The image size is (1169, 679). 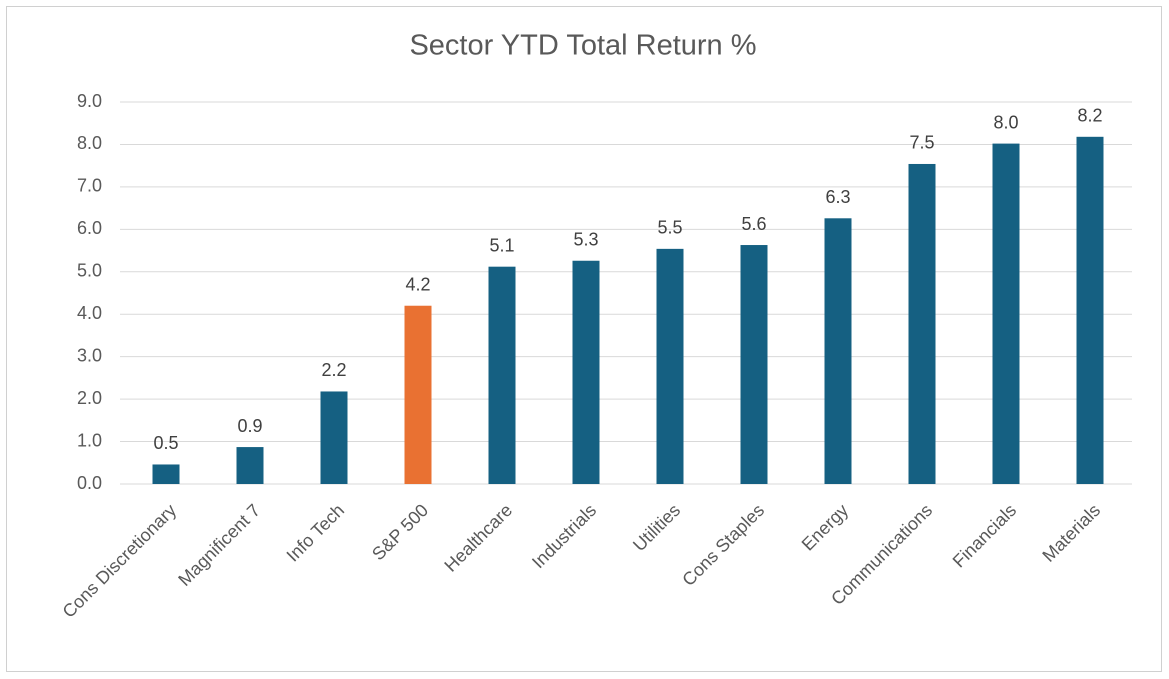 I want to click on y-tick-label: 6.0, so click(x=89, y=228).